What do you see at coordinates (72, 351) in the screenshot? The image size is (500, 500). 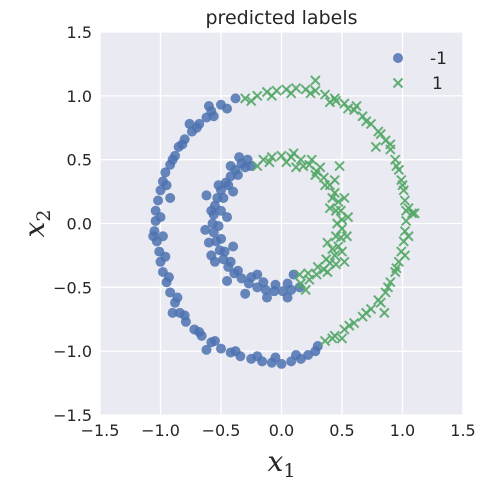 I see `y-tick-label-1: −1.0` at bounding box center [72, 351].